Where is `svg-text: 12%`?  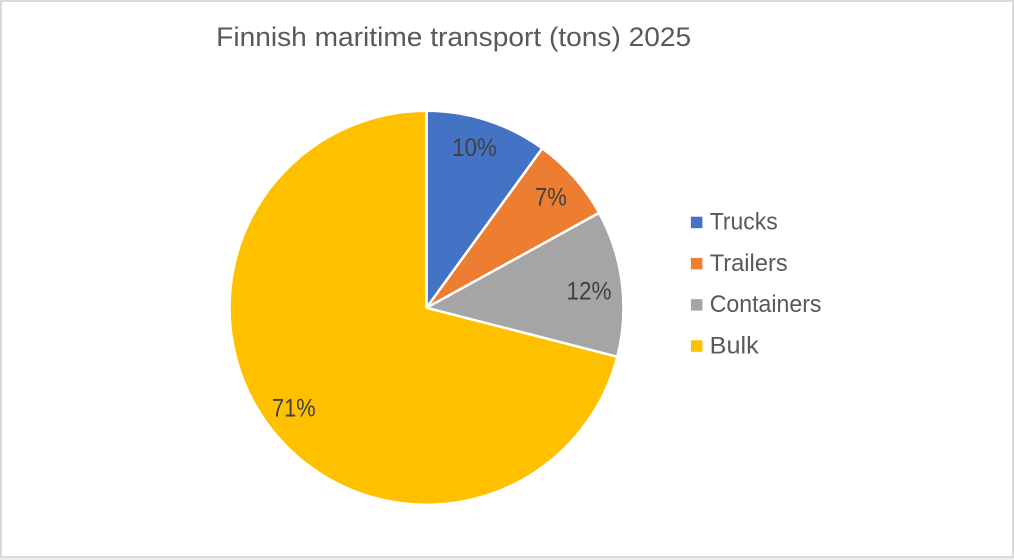 svg-text: 12% is located at coordinates (588, 292).